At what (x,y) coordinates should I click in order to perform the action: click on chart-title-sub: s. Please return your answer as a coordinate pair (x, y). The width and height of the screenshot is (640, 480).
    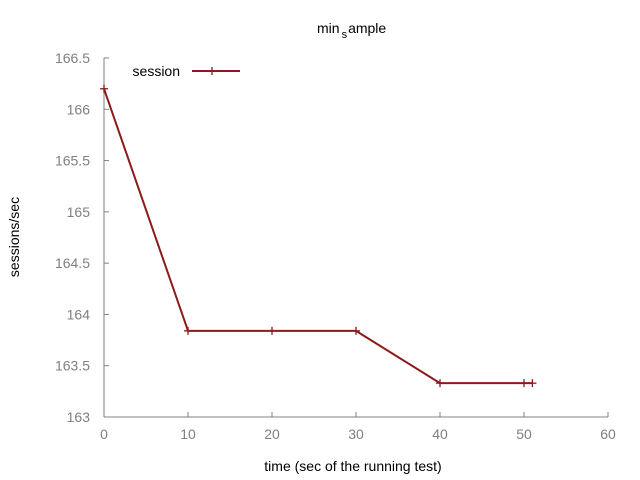
    Looking at the image, I should click on (345, 35).